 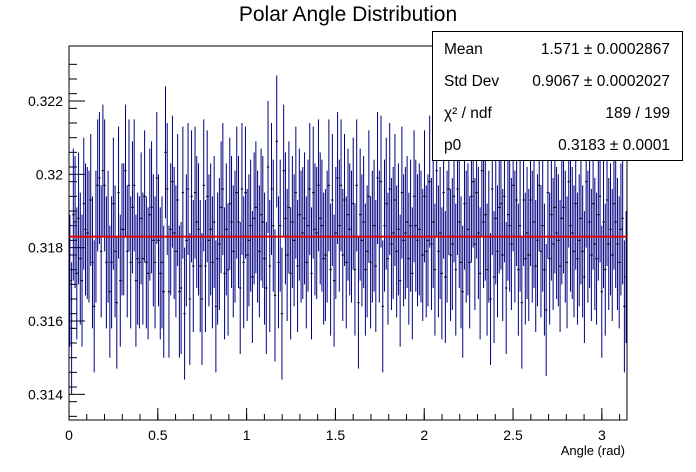 What do you see at coordinates (472, 81) in the screenshot?
I see `stats-key: Std Dev` at bounding box center [472, 81].